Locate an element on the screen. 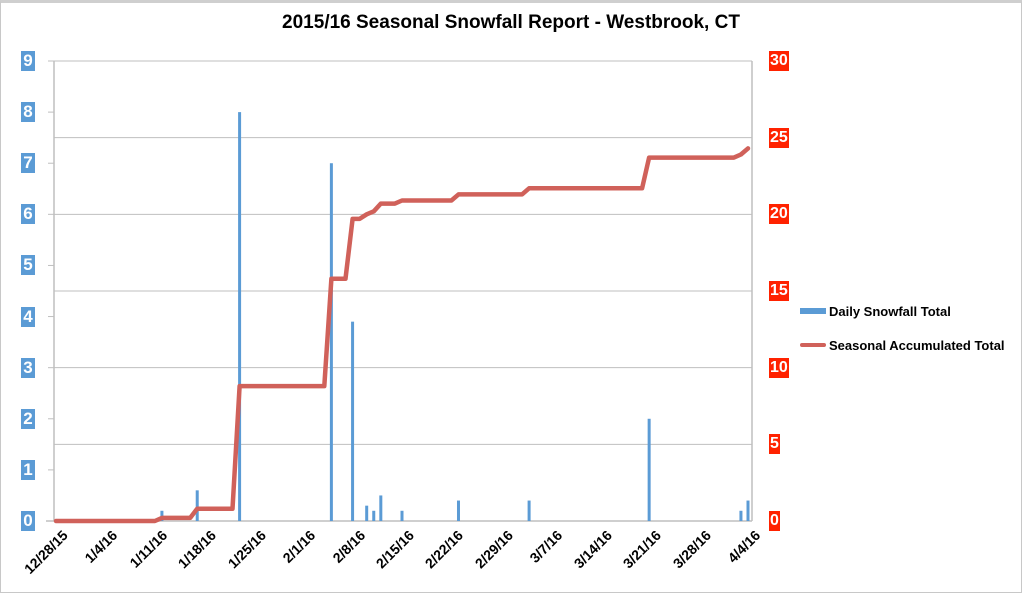  right-axis-label: 10 is located at coordinates (779, 367).